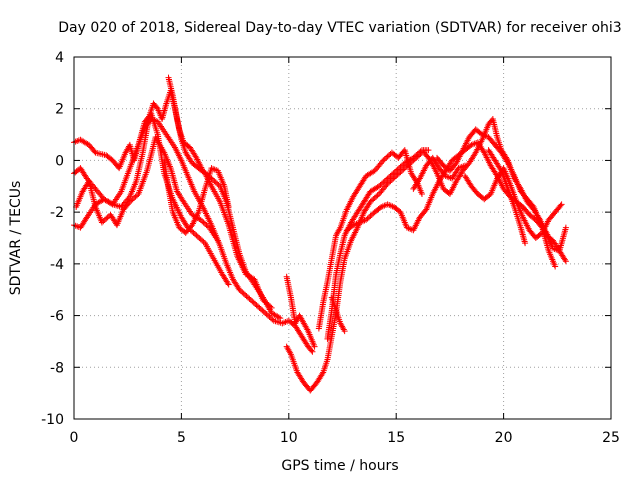 Image resolution: width=640 pixels, height=480 pixels. I want to click on y-tick-label: 2, so click(59, 110).